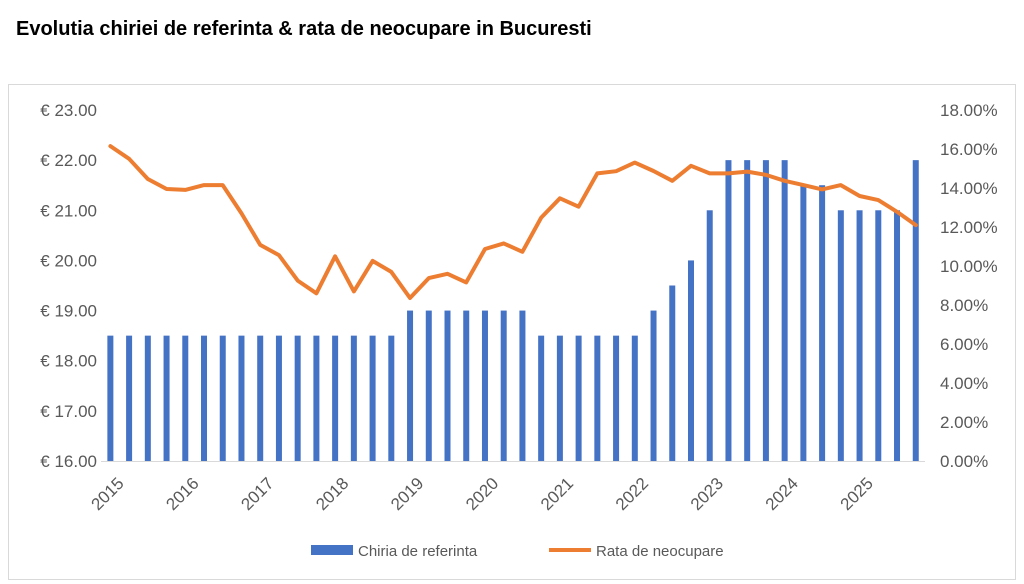 The width and height of the screenshot is (1024, 584). I want to click on x-axis-tick-label: 2017, so click(257, 494).